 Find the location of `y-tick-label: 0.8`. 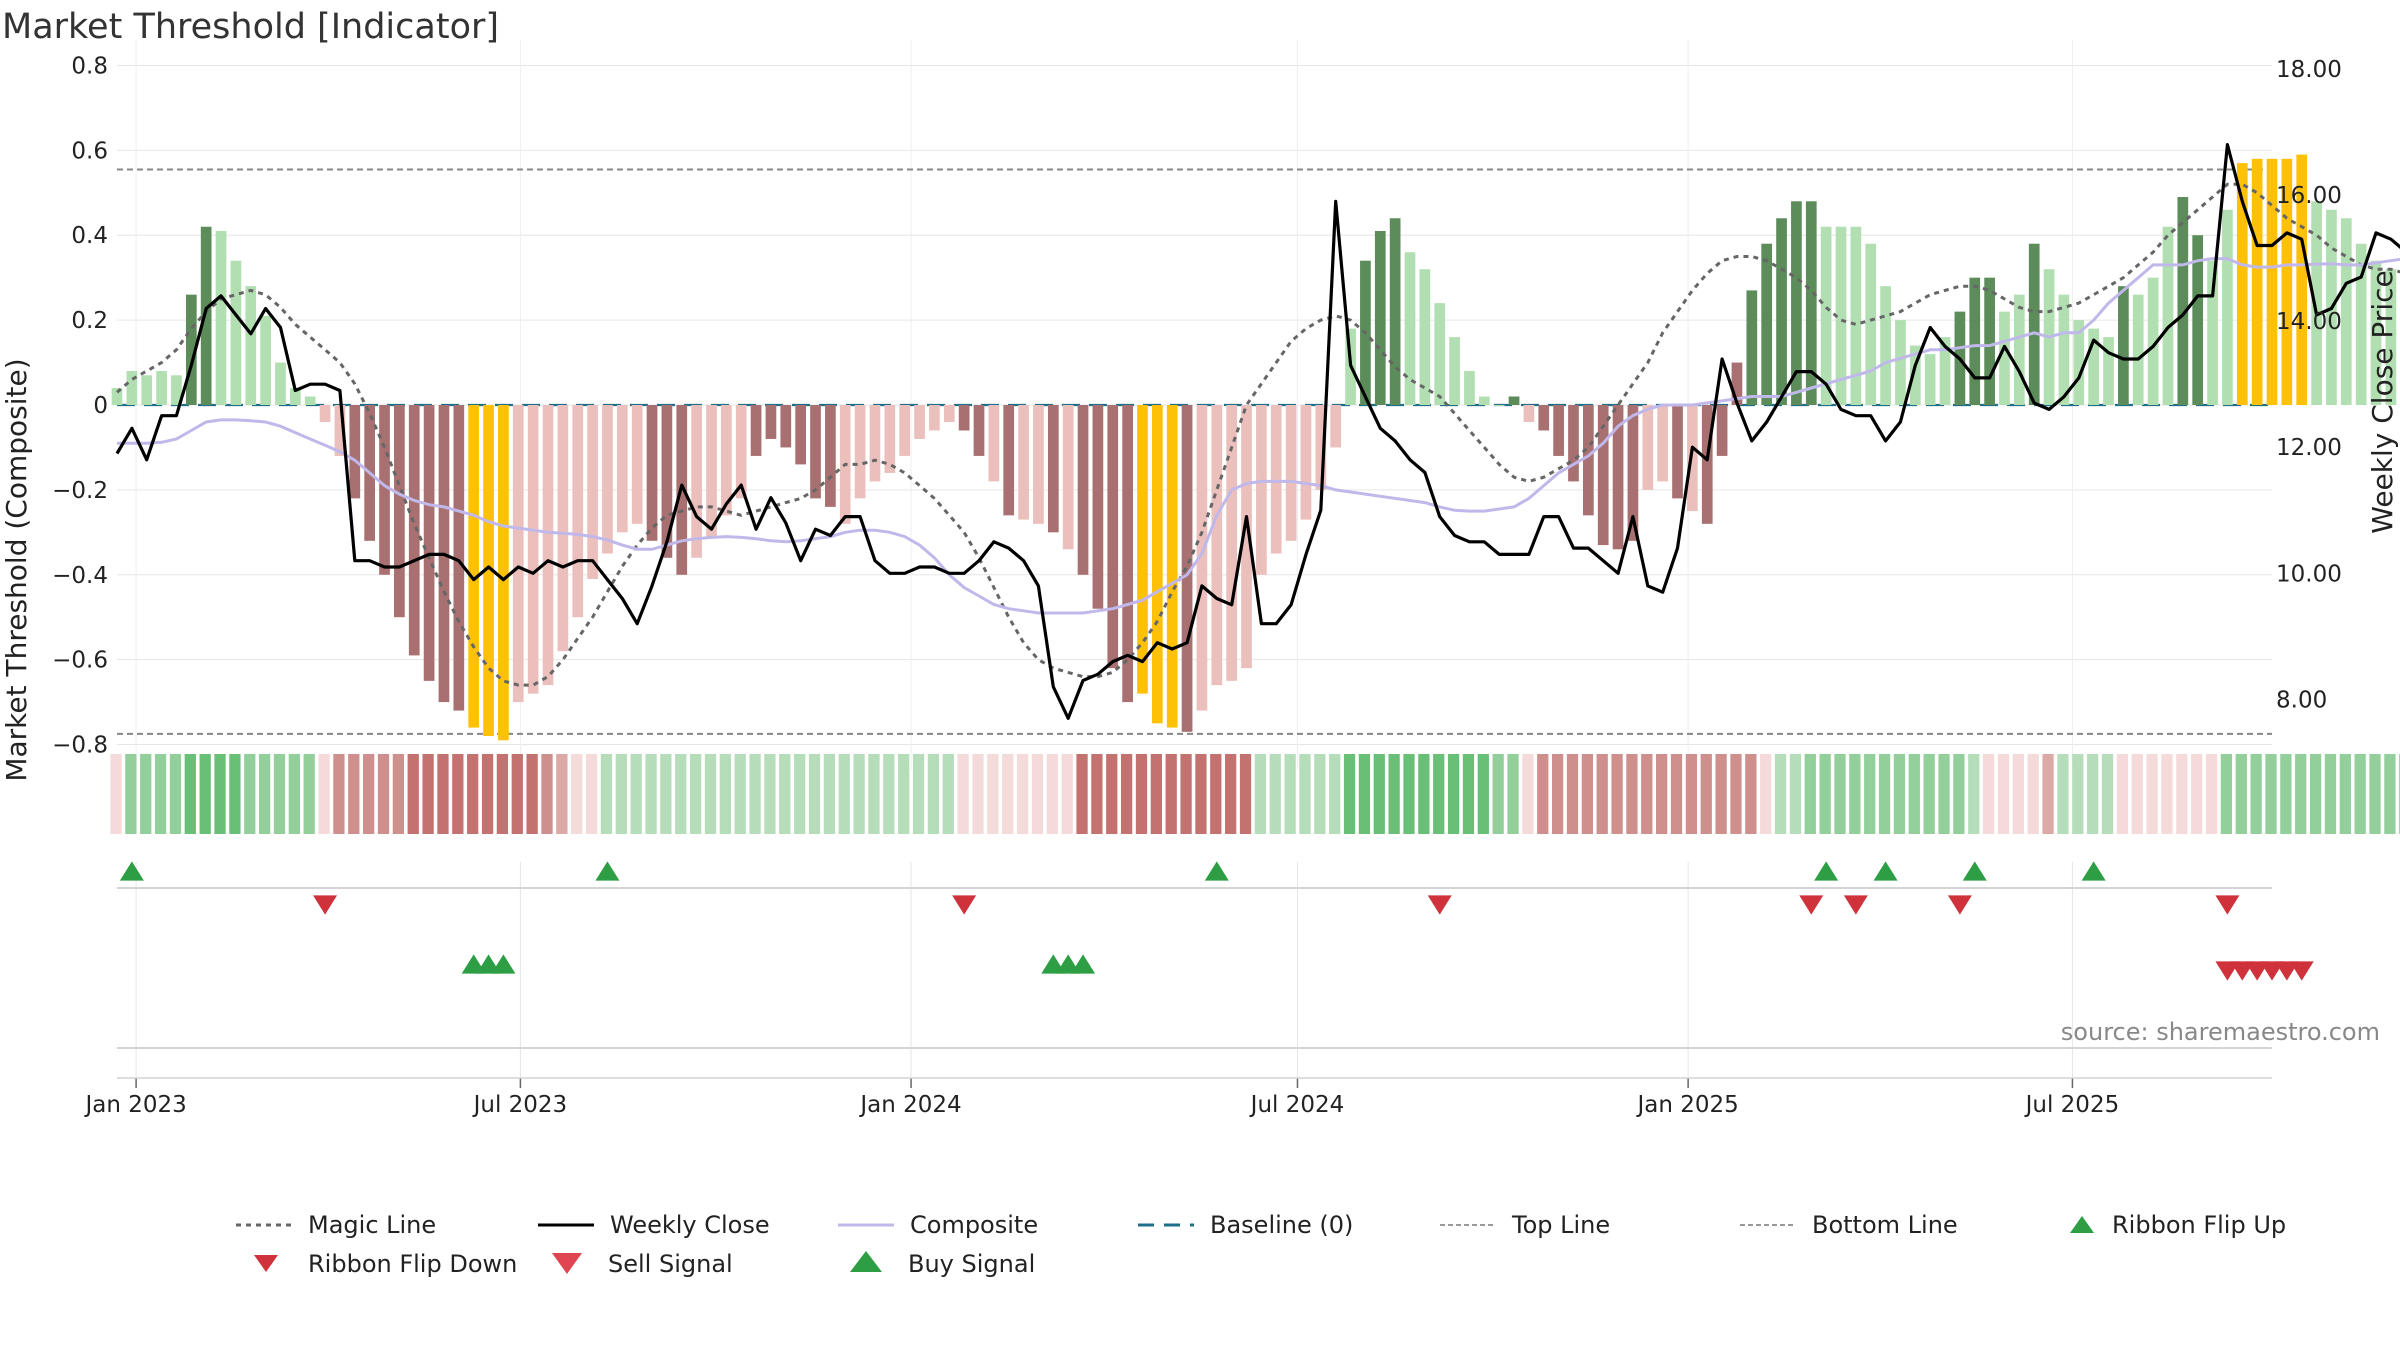

y-tick-label: 0.8 is located at coordinates (89, 66).